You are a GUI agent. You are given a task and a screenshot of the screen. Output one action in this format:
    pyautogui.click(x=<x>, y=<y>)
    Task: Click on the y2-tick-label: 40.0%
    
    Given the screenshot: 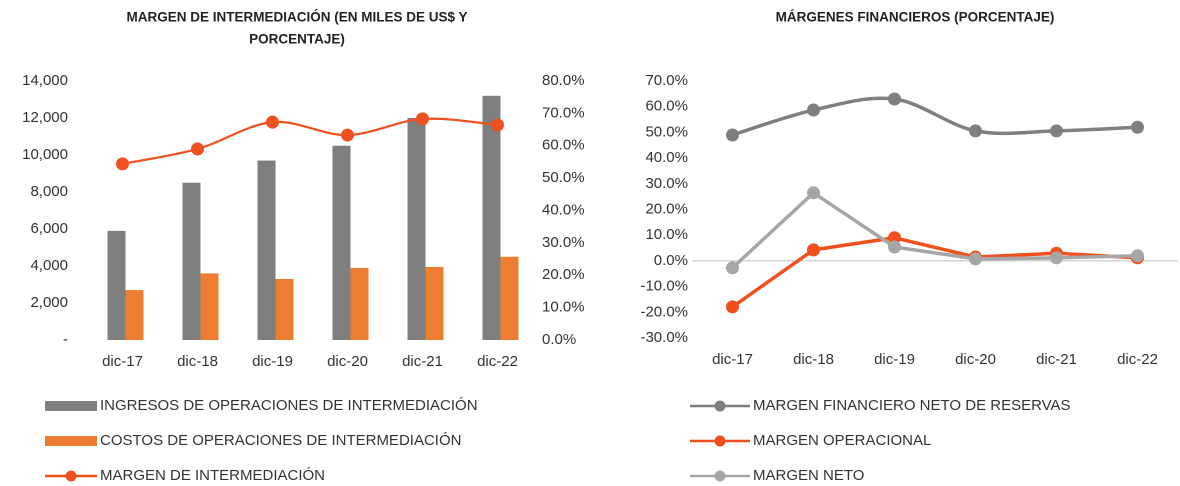 What is the action you would take?
    pyautogui.click(x=563, y=209)
    